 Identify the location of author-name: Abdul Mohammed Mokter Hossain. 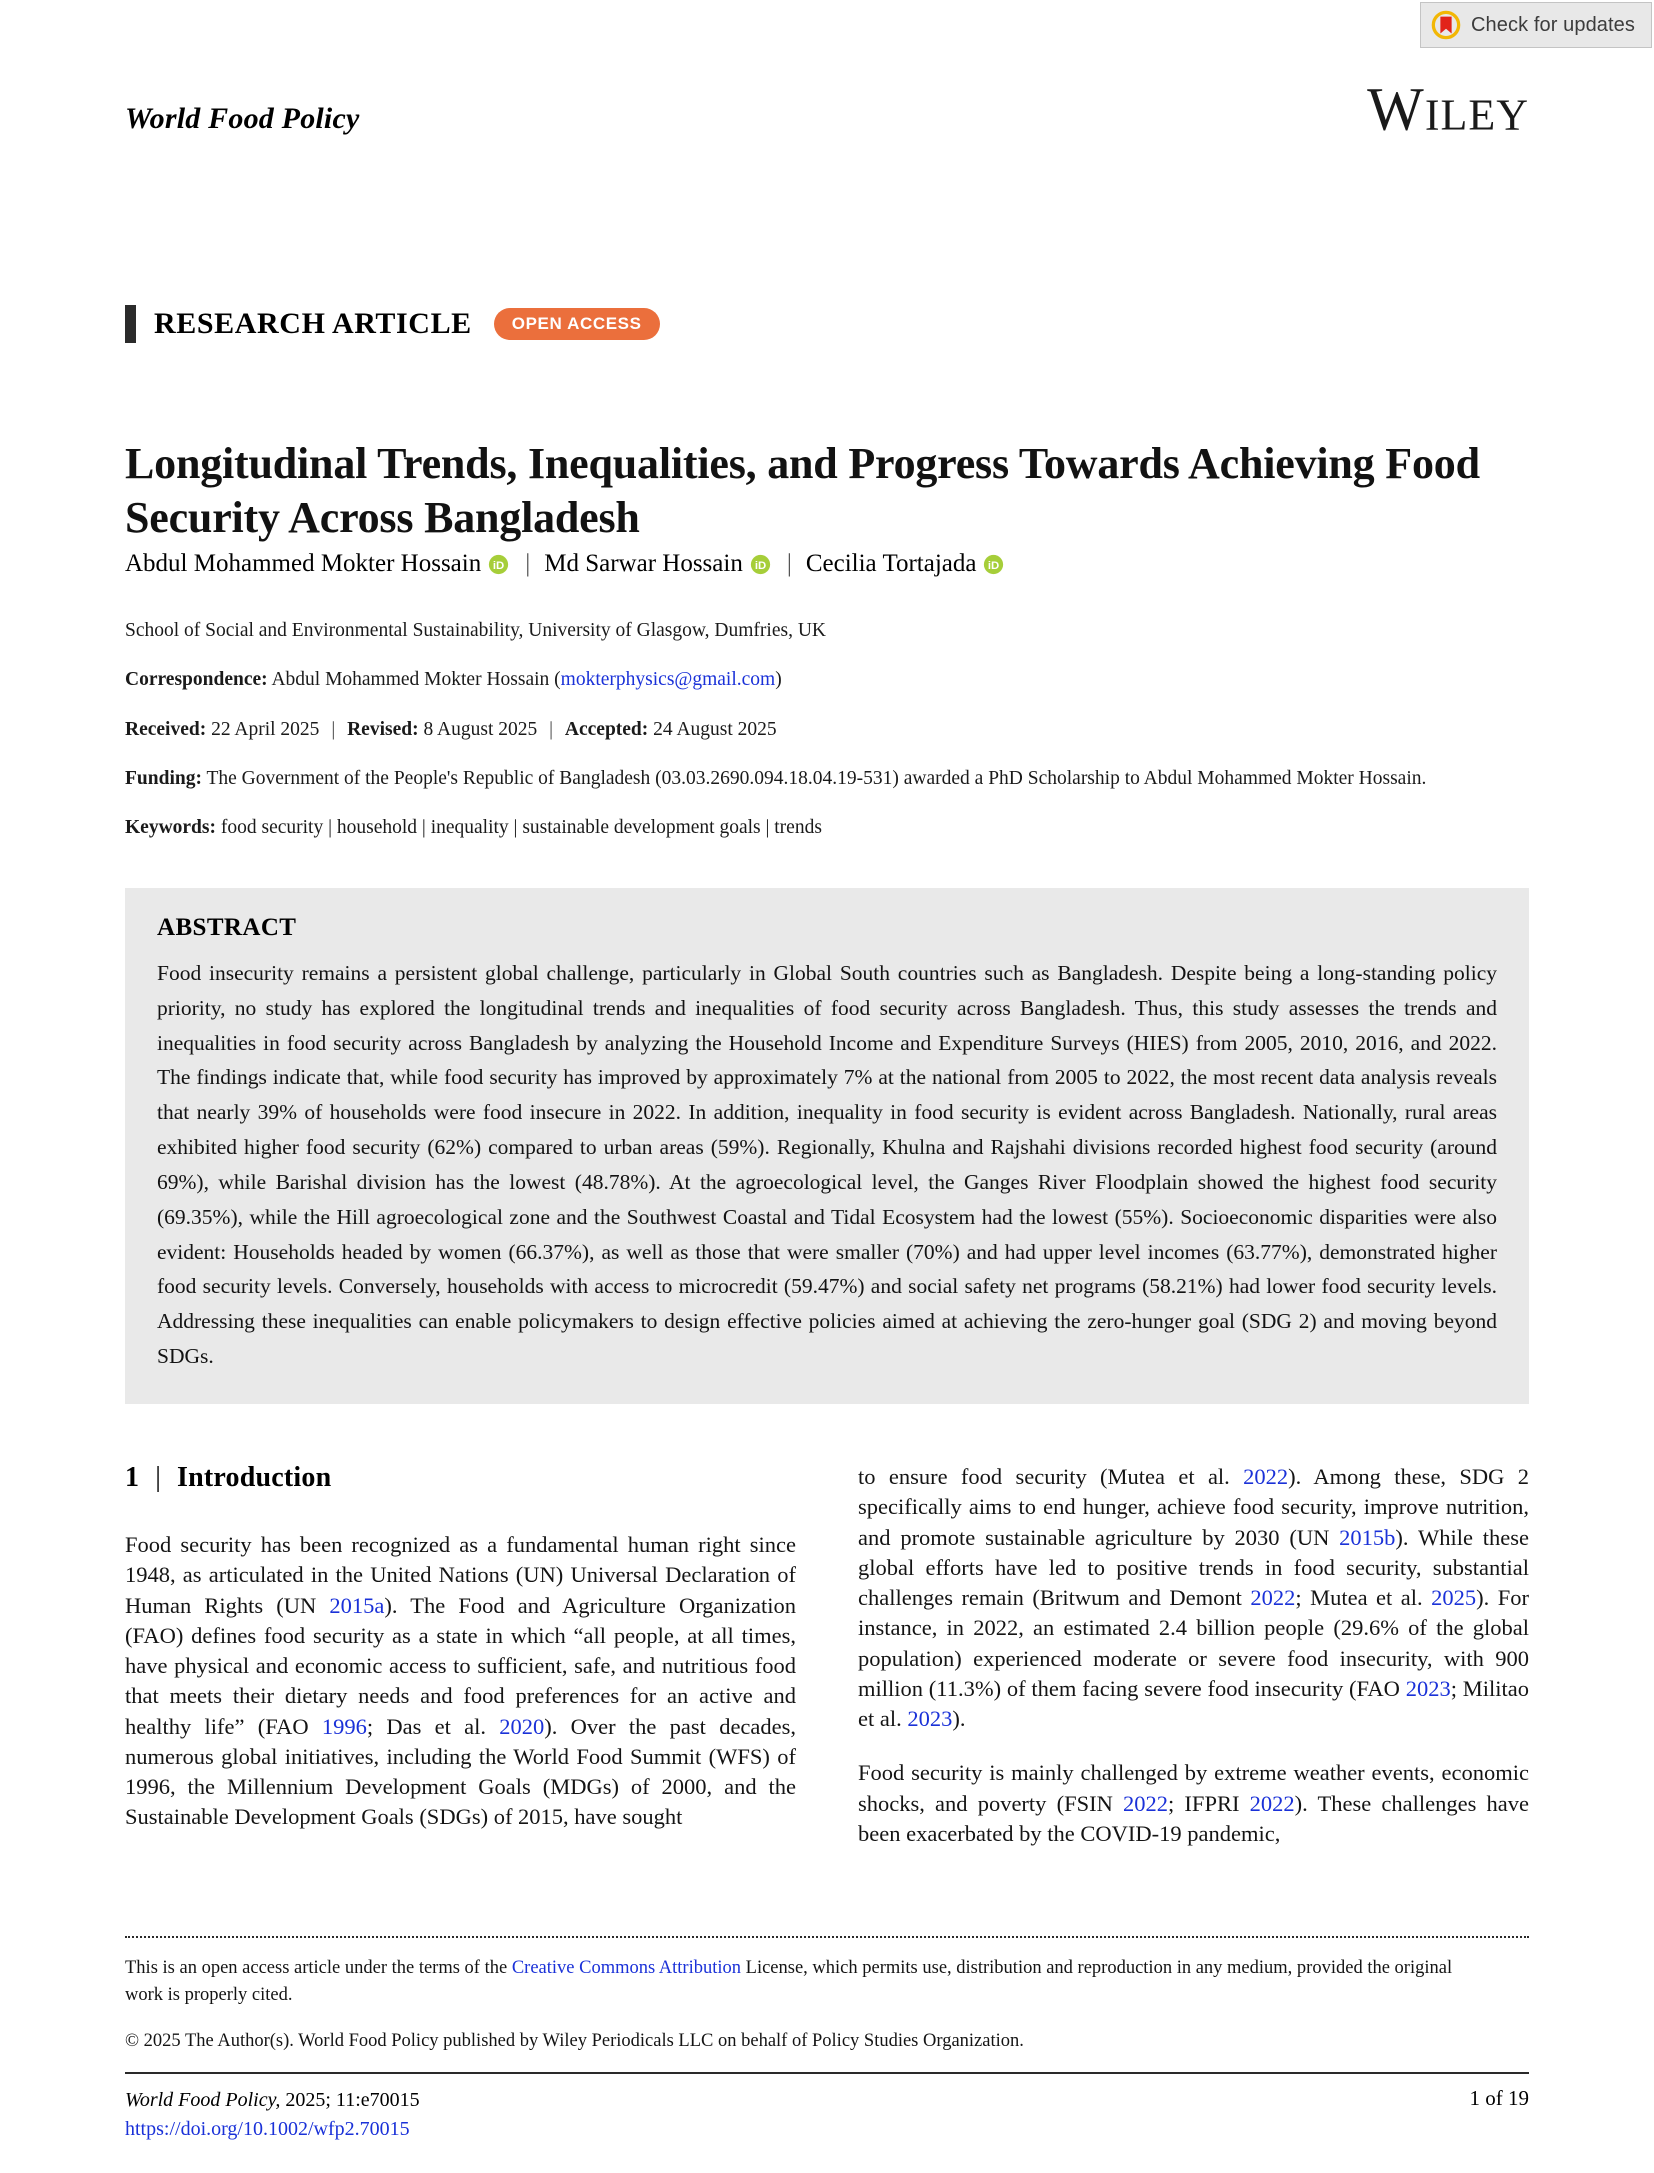
(303, 563).